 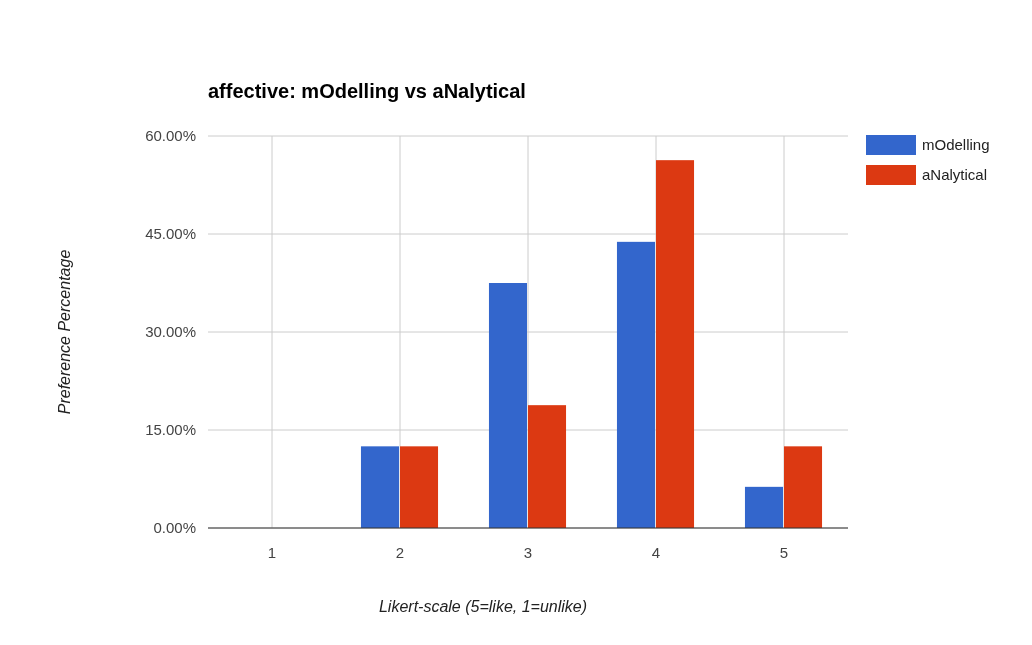 I want to click on x-tick-label: 2, so click(x=400, y=552).